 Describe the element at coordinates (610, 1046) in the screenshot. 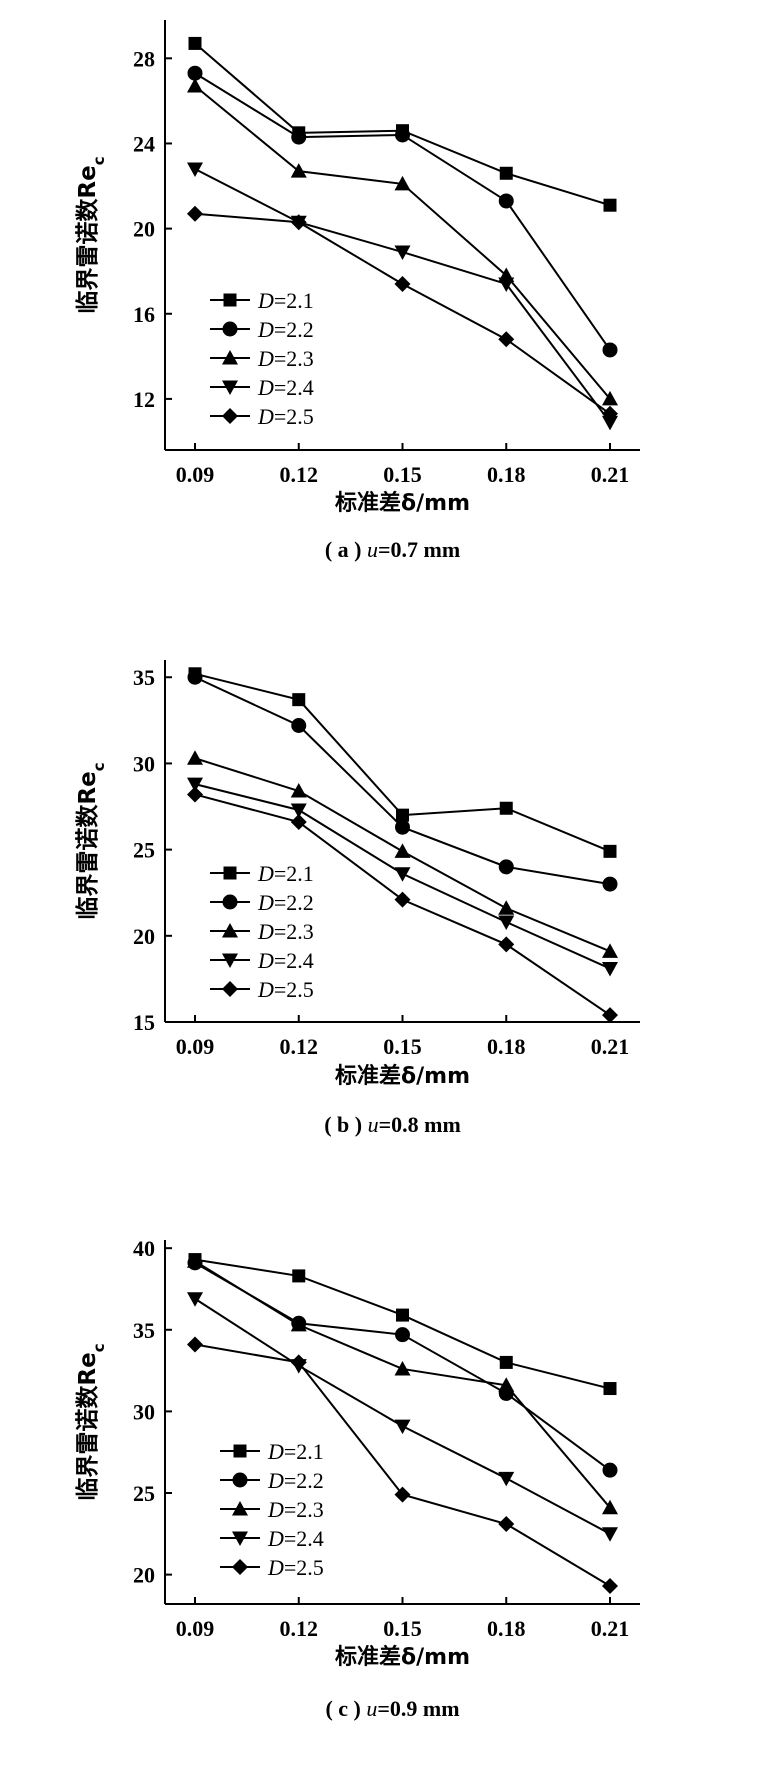

I see `x-tick-label: 0.21` at that location.